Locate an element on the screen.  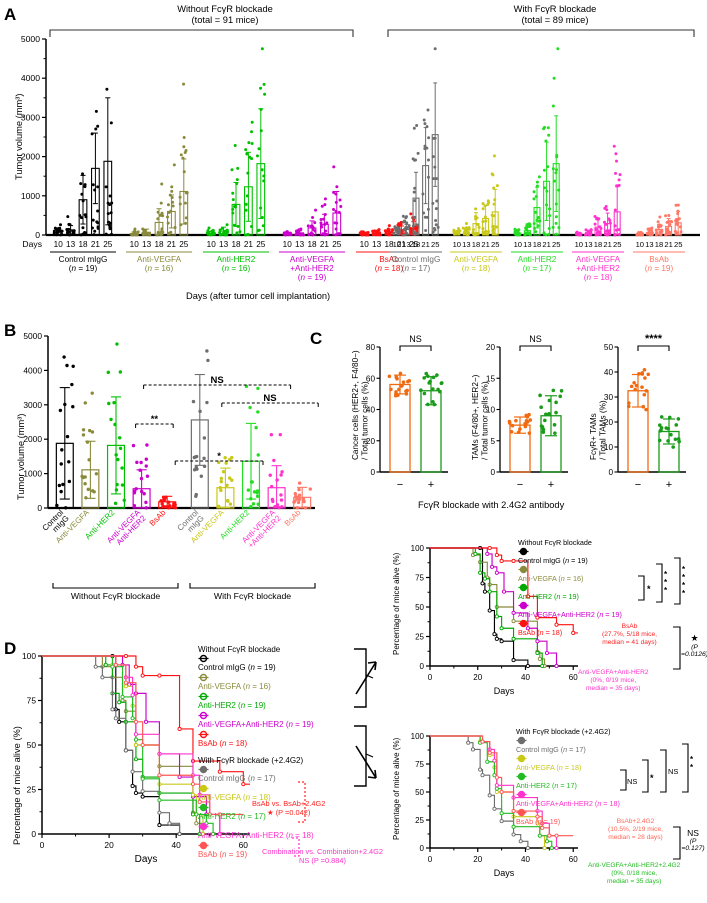
panel-a-letter: A is located at coordinates (10, 14).